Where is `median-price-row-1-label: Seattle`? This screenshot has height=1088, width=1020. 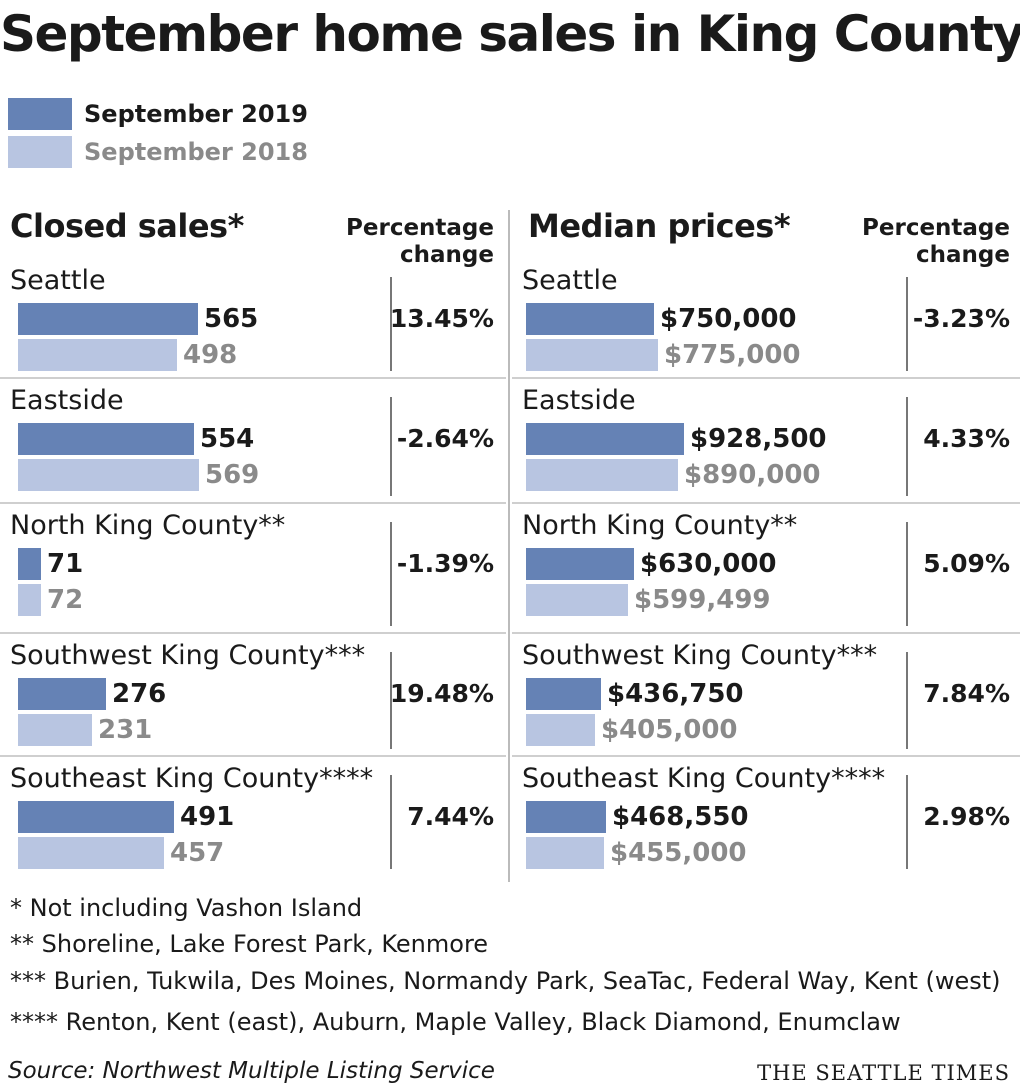 median-price-row-1-label: Seattle is located at coordinates (570, 280).